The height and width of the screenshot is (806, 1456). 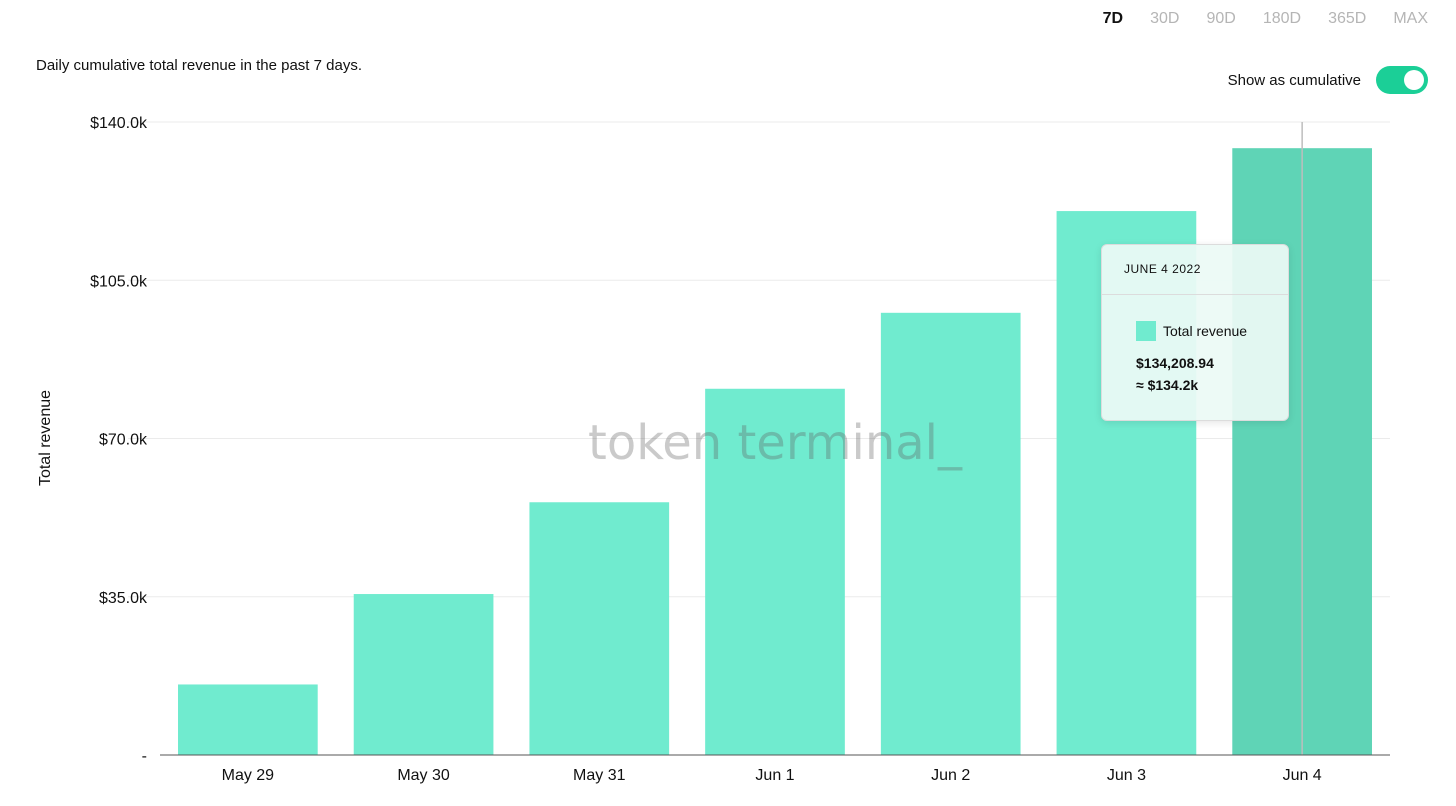 What do you see at coordinates (1165, 18) in the screenshot?
I see `range-tab-30d: 30D` at bounding box center [1165, 18].